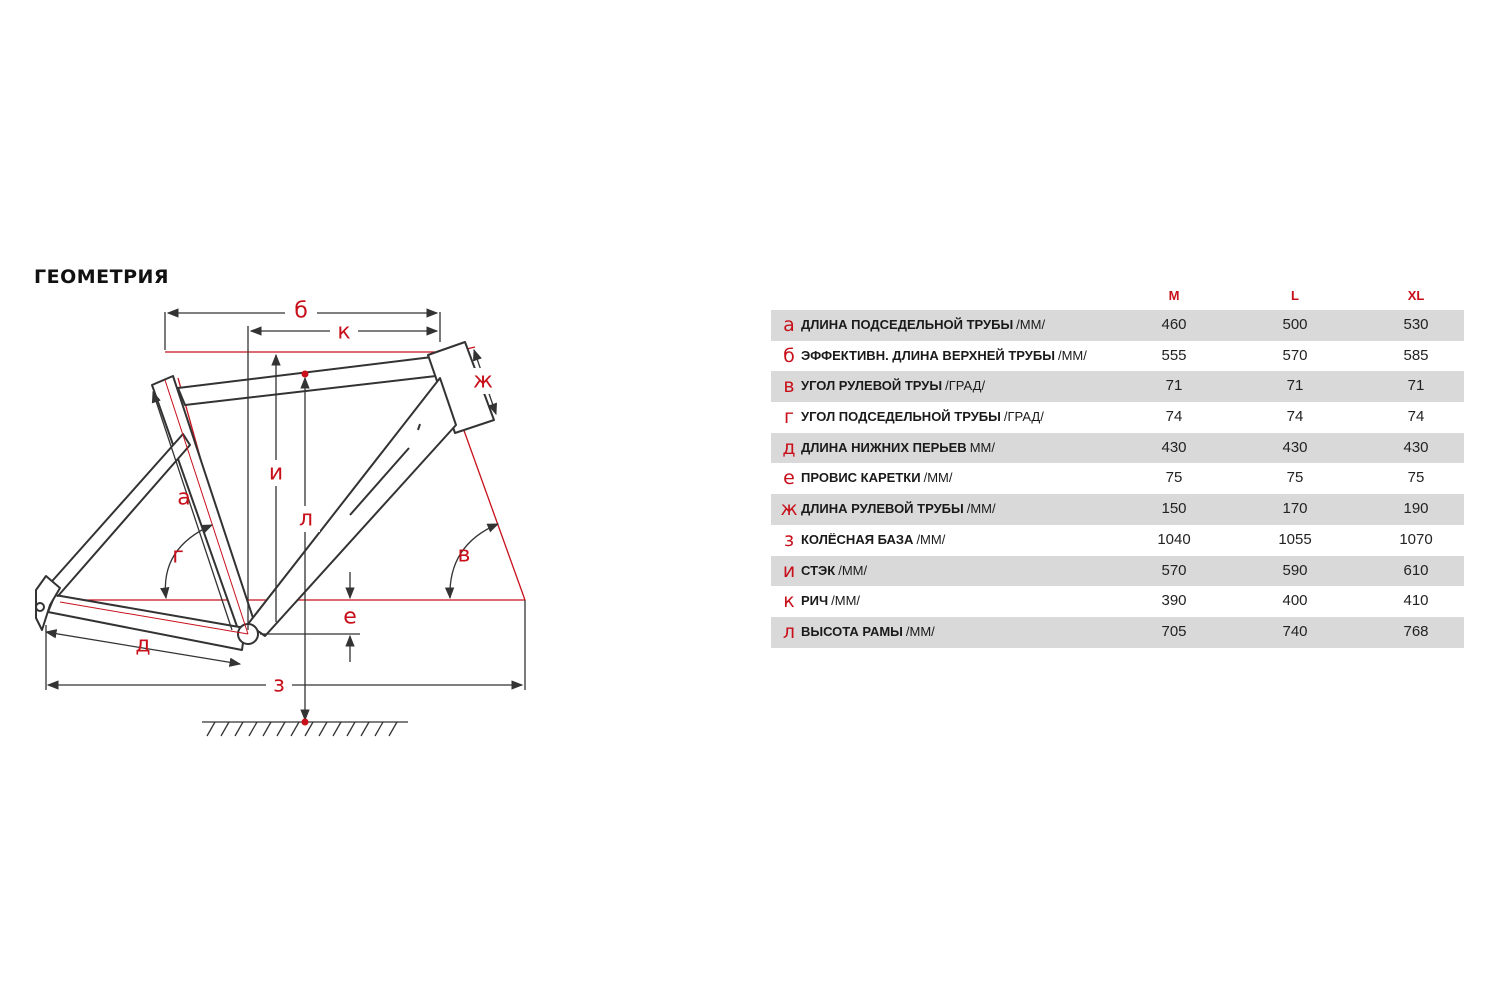  What do you see at coordinates (789, 509) in the screenshot?
I see `row-letter: ж` at bounding box center [789, 509].